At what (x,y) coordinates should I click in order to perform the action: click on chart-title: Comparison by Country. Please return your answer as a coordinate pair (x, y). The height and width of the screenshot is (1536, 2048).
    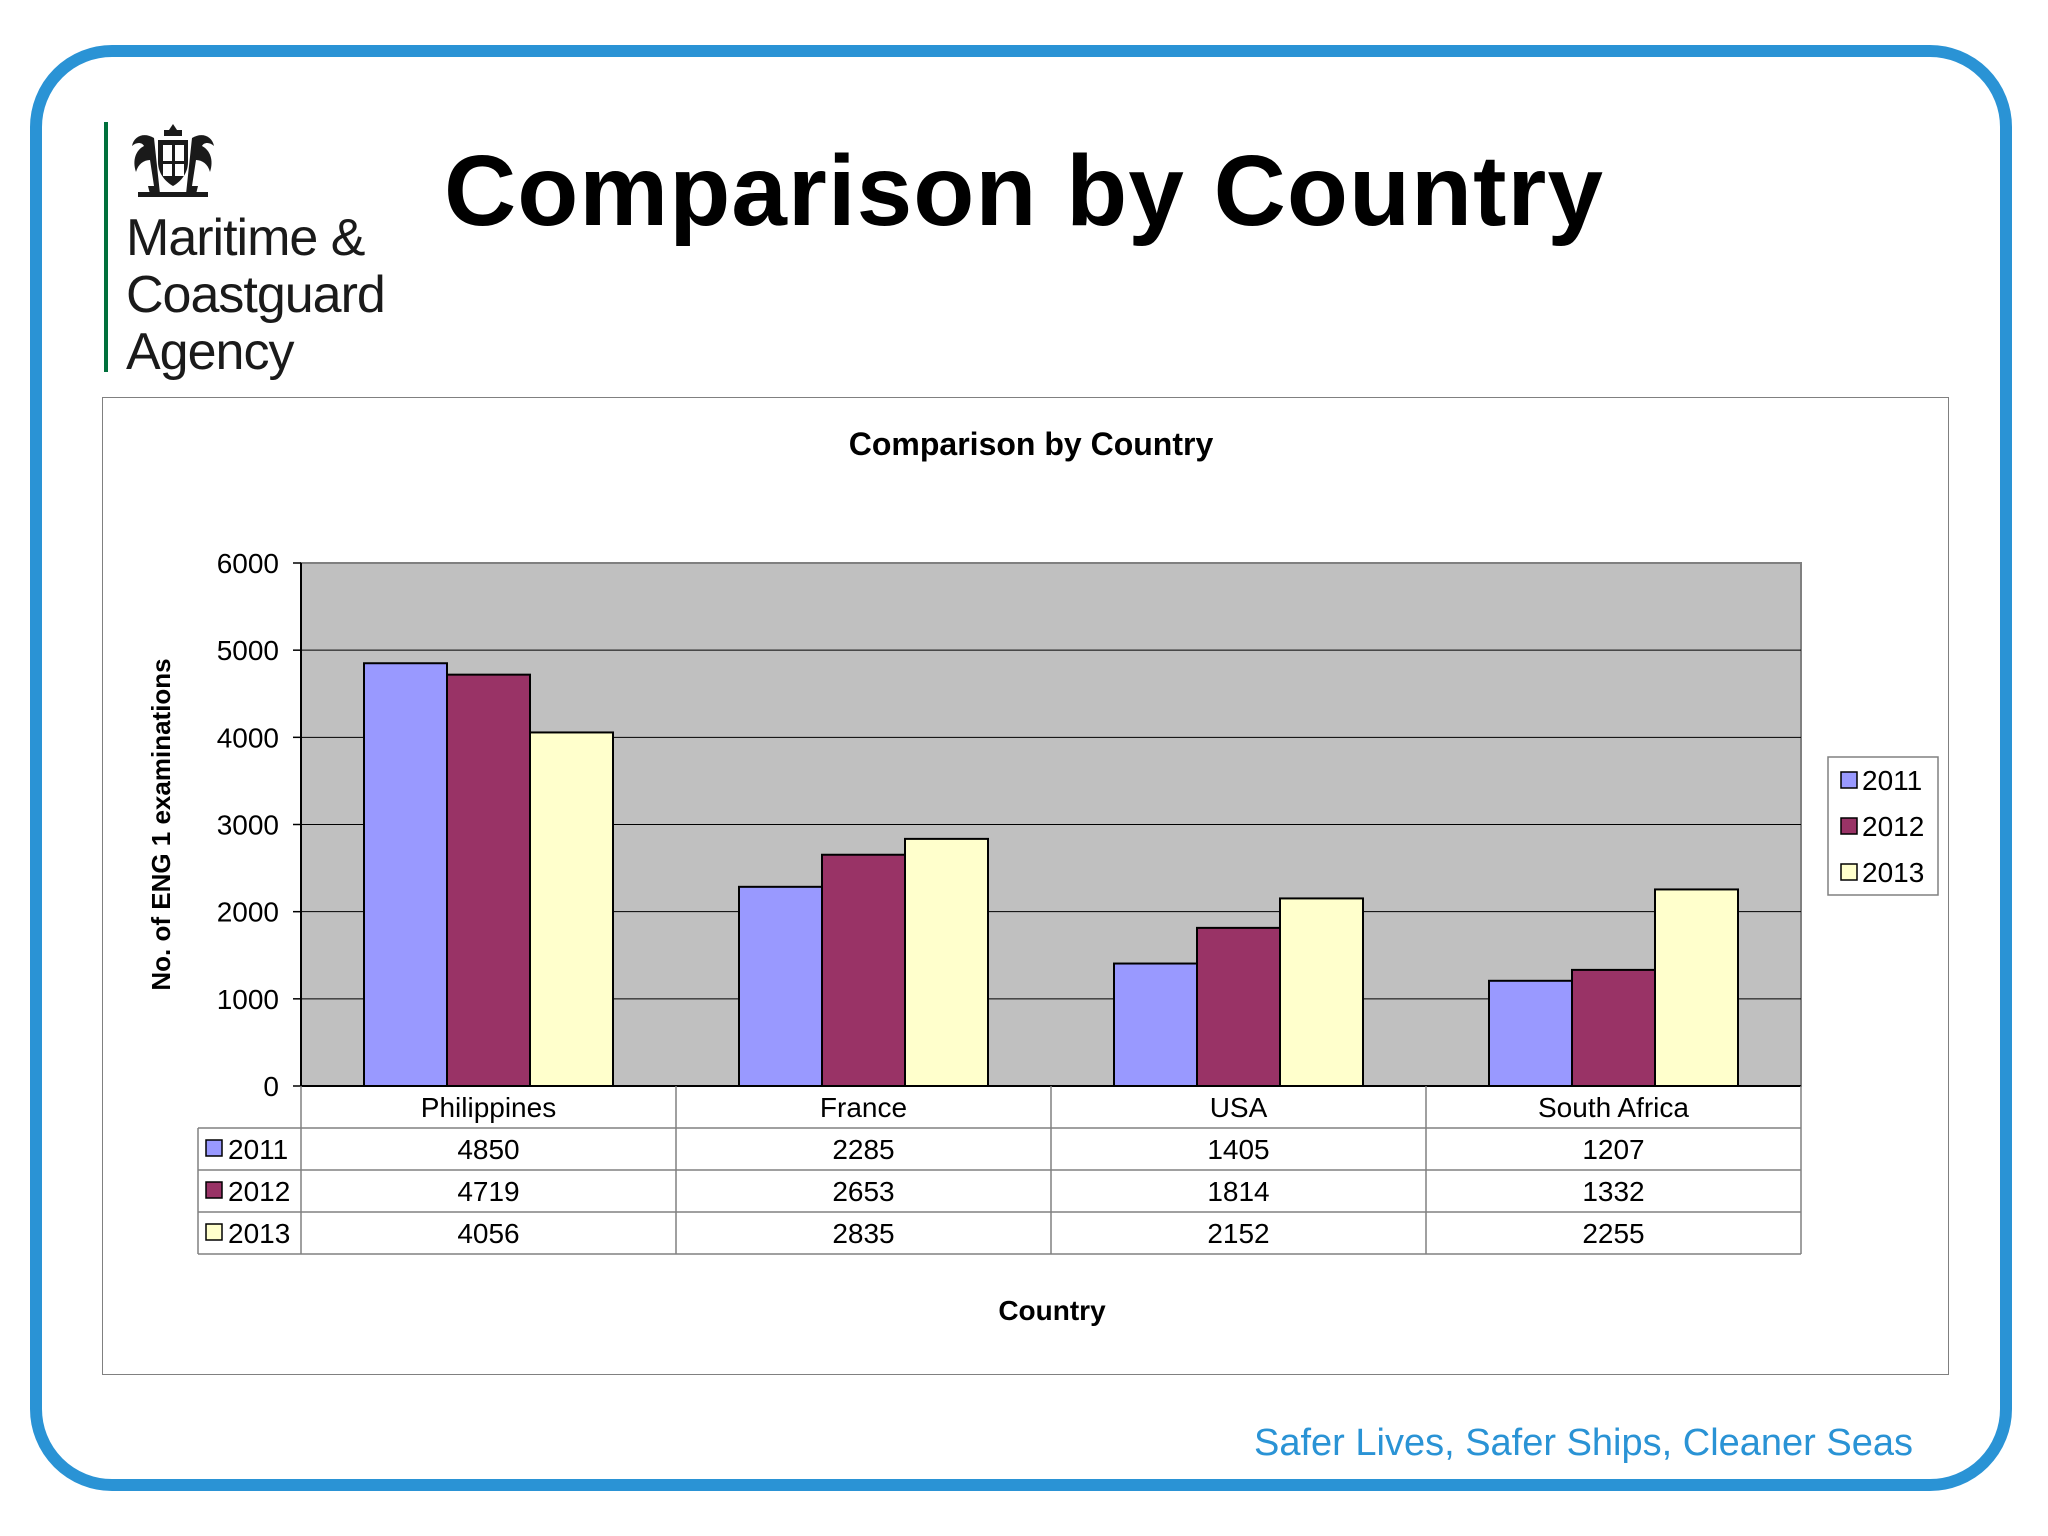
    Looking at the image, I should click on (1031, 444).